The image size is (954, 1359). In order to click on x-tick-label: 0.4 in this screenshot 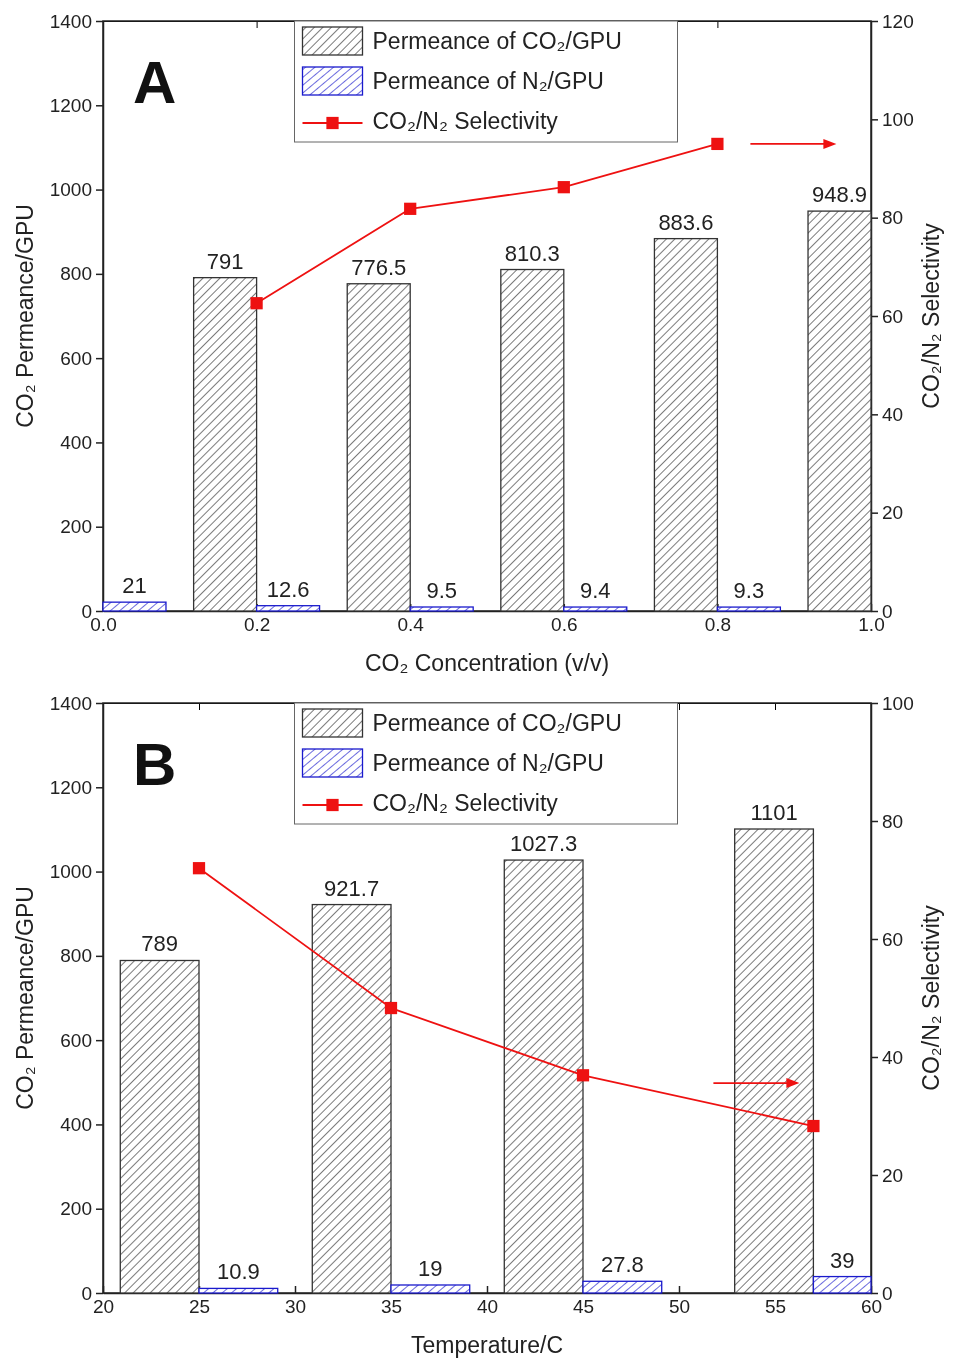, I will do `click(411, 624)`.